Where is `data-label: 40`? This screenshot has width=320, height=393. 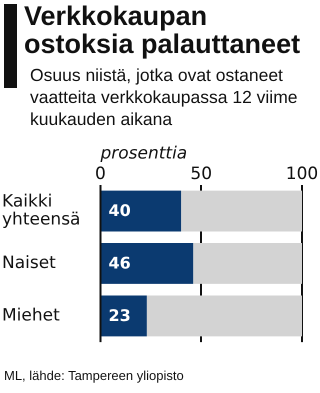
data-label: 40 is located at coordinates (119, 210).